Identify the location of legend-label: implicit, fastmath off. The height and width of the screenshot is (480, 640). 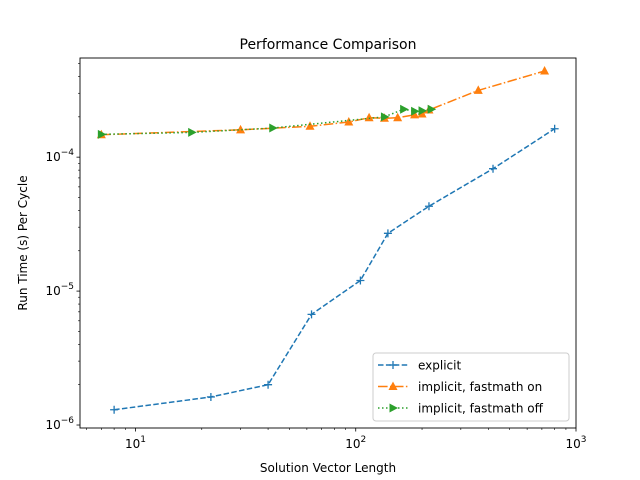
(481, 409).